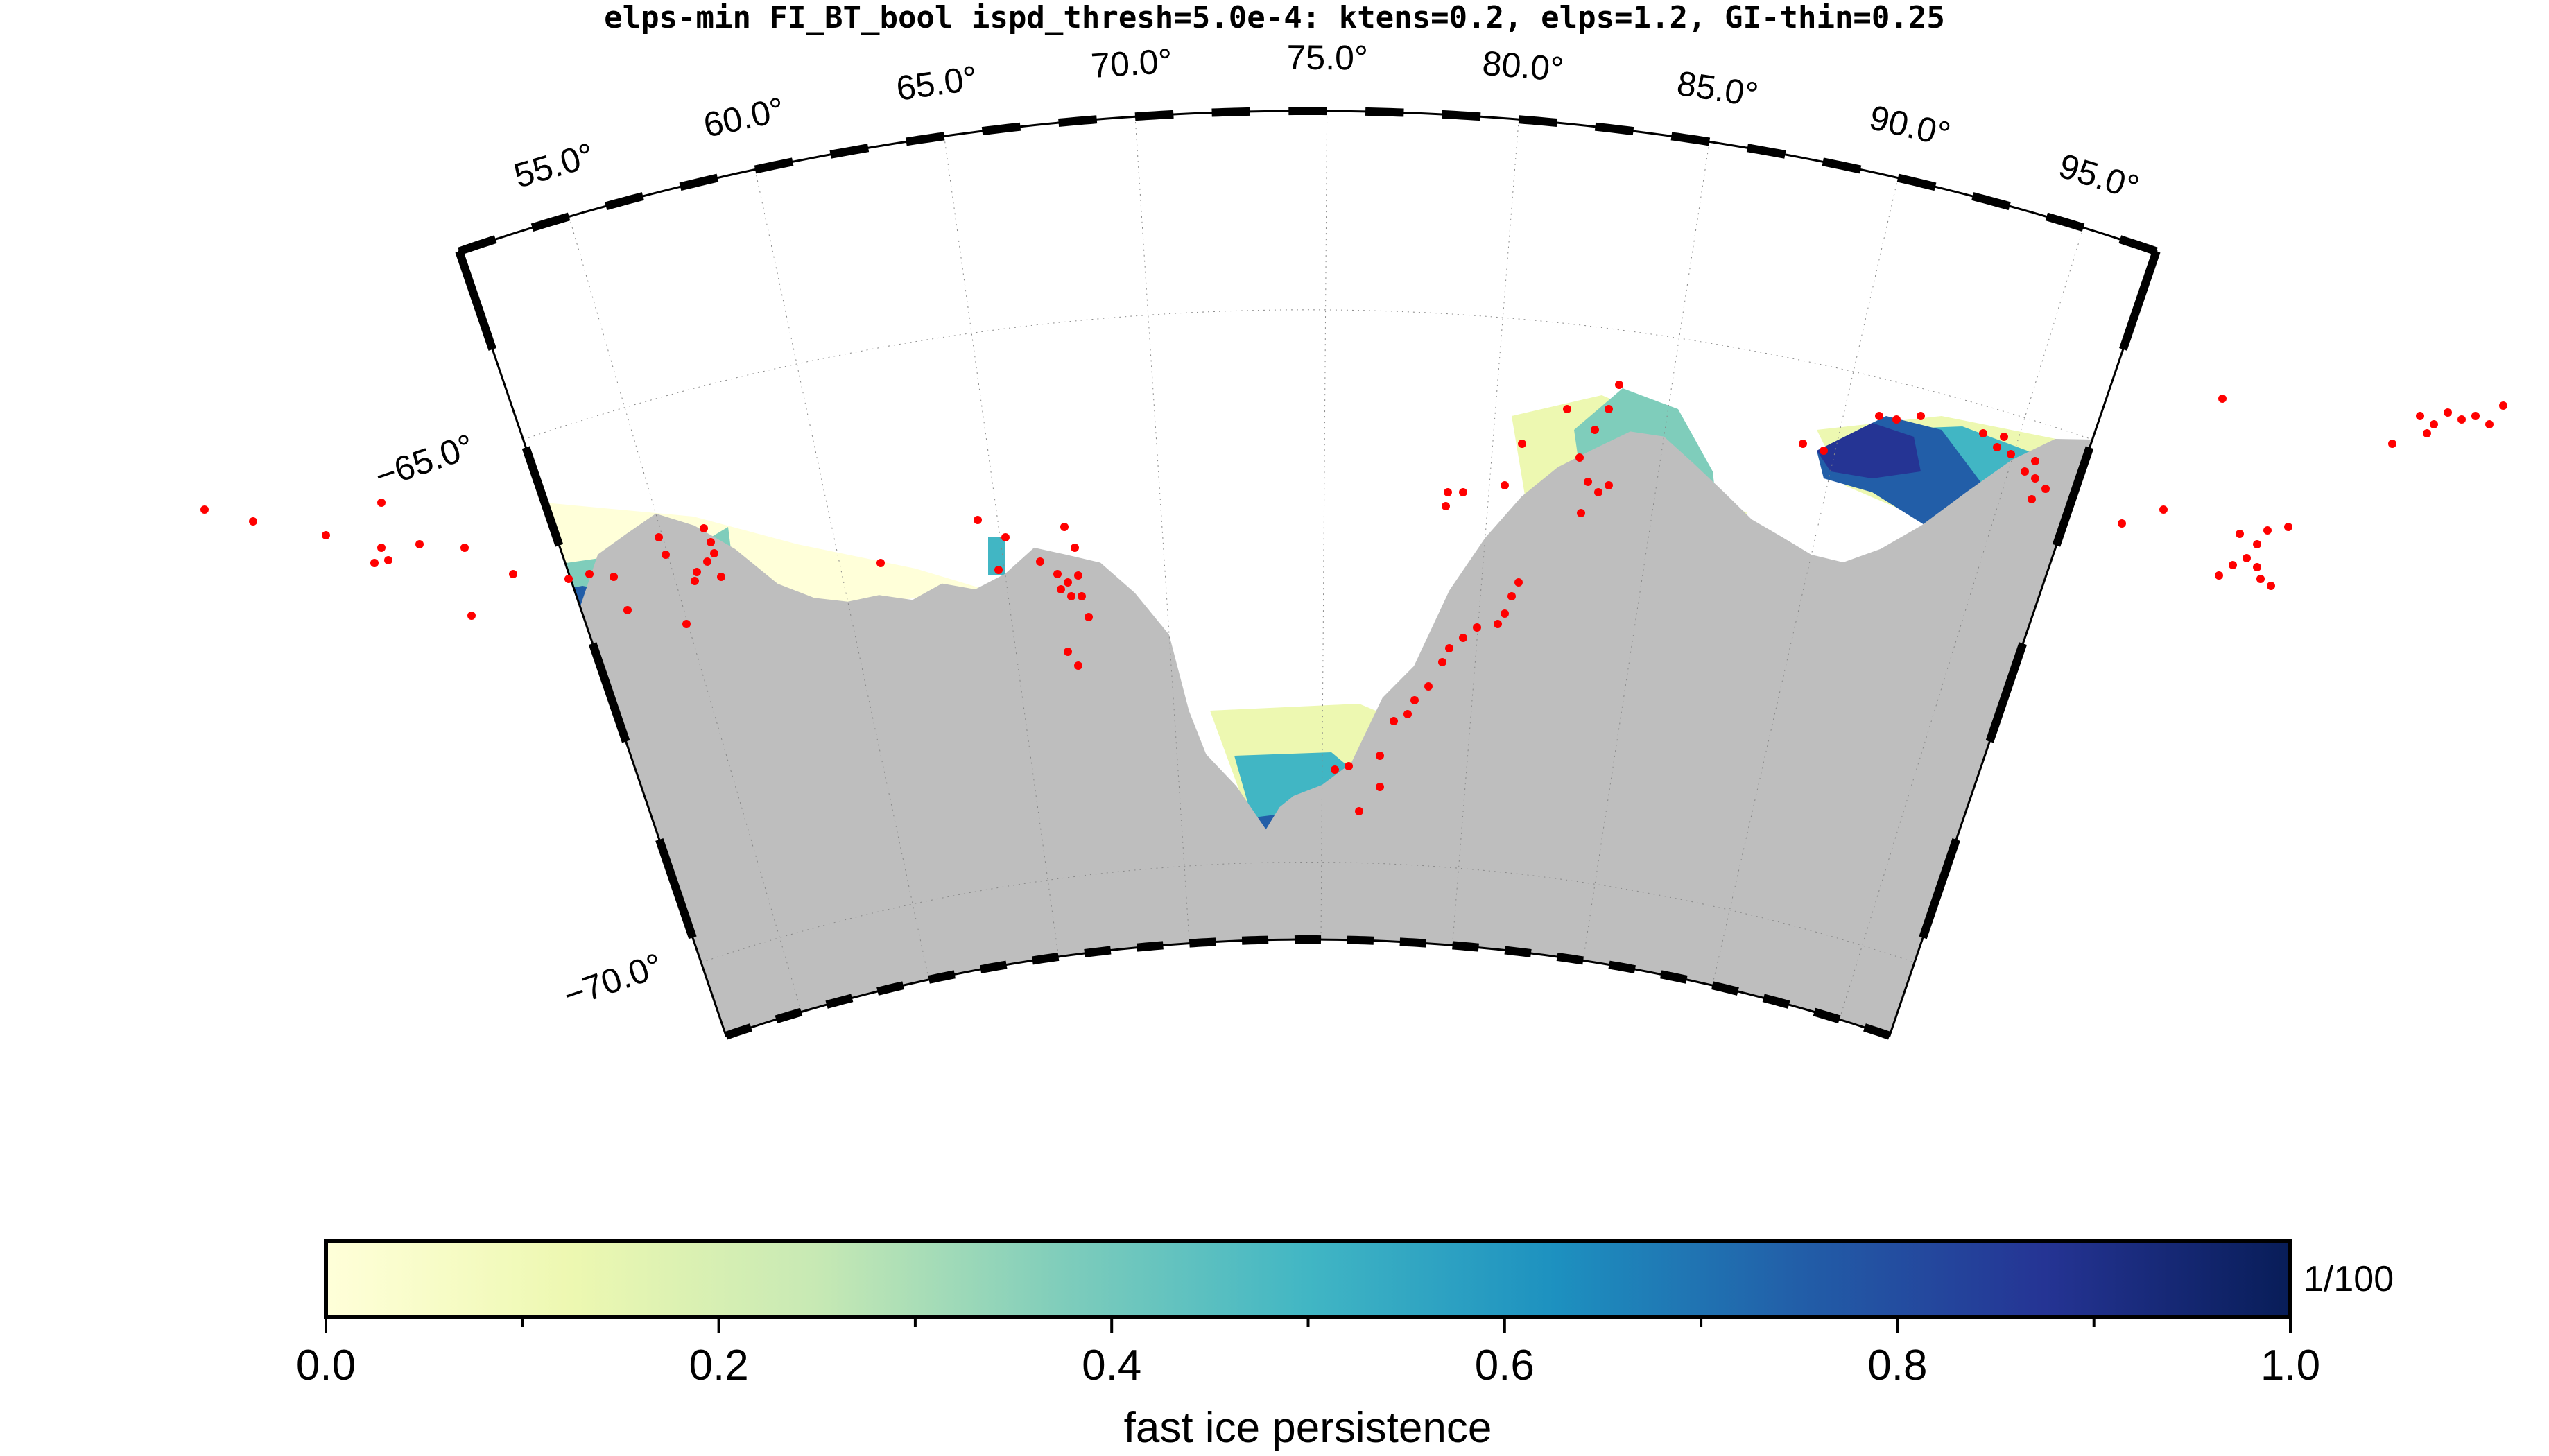  What do you see at coordinates (1910, 126) in the screenshot?
I see `longitude-label: 90.0°` at bounding box center [1910, 126].